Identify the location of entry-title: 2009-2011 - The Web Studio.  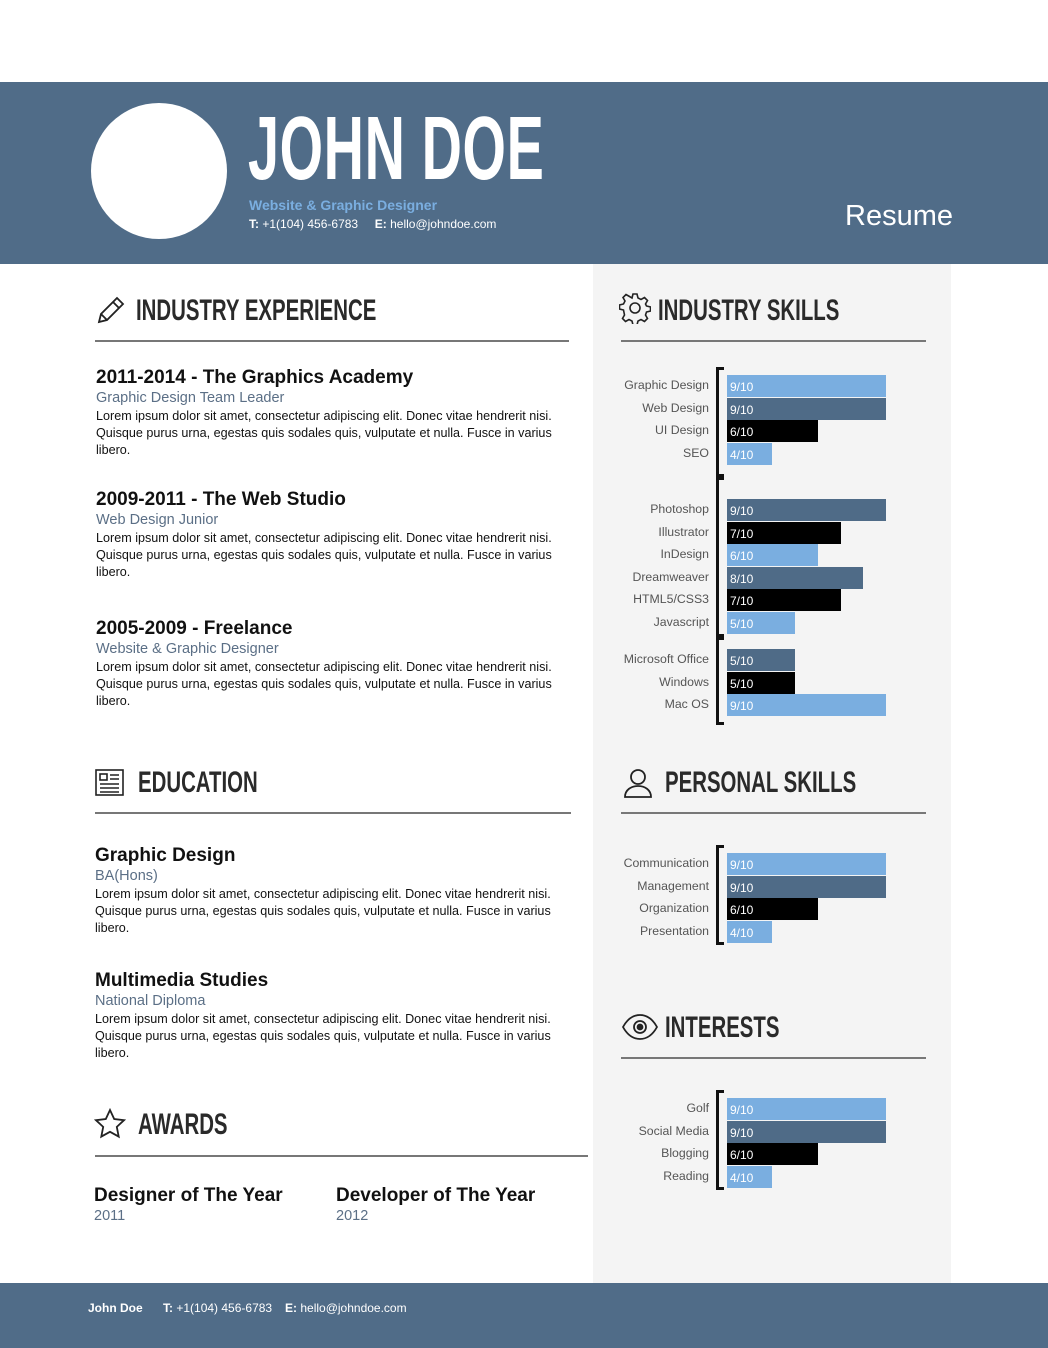
(221, 499).